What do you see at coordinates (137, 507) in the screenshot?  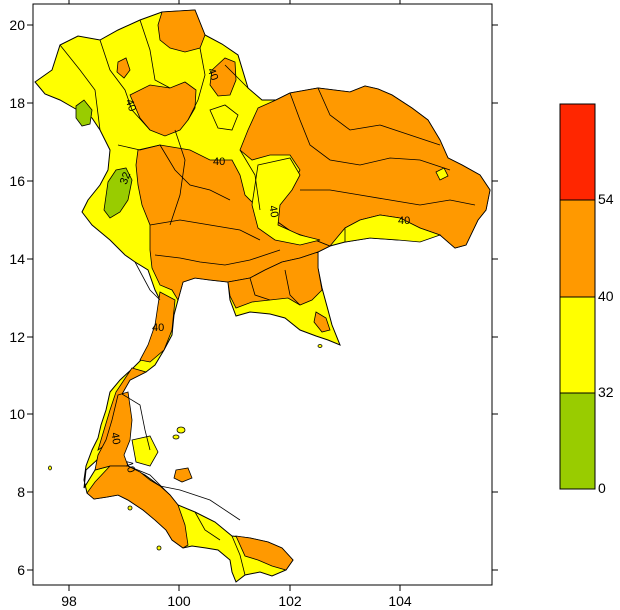 I see `hot-south-peninsula-main` at bounding box center [137, 507].